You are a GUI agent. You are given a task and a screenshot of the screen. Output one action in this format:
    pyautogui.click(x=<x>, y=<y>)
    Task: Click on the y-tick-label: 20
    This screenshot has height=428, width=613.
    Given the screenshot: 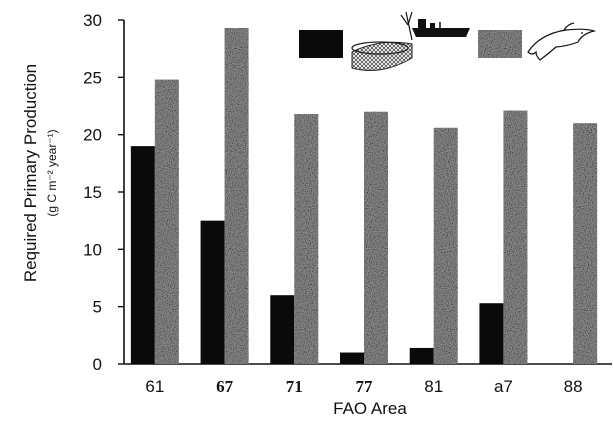 What is the action you would take?
    pyautogui.click(x=92, y=135)
    